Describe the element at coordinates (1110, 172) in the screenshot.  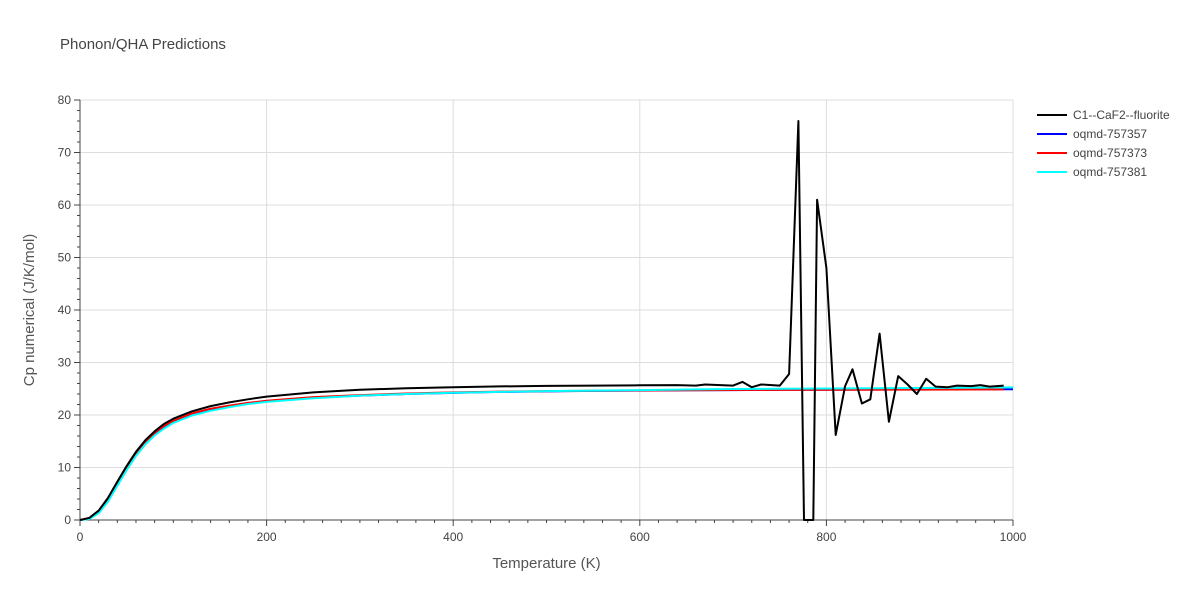
I see `legend-label: oqmd-757381` at that location.